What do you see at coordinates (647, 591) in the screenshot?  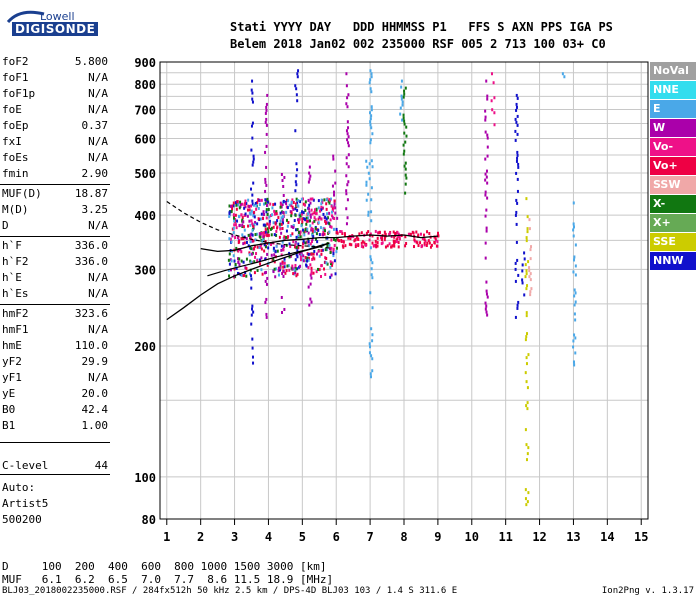 I see `version-text: Ion2Png v. 1.3.17` at bounding box center [647, 591].